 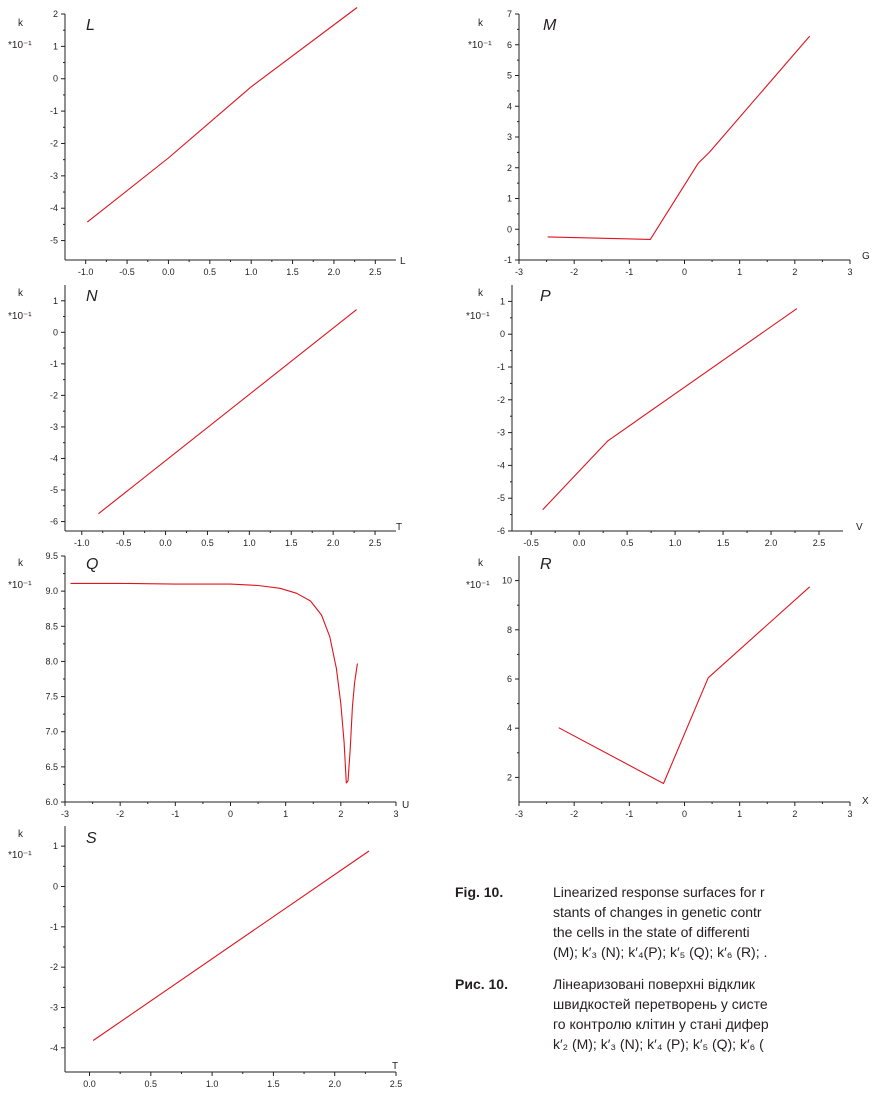 I want to click on x-axis-label: U, so click(x=406, y=805).